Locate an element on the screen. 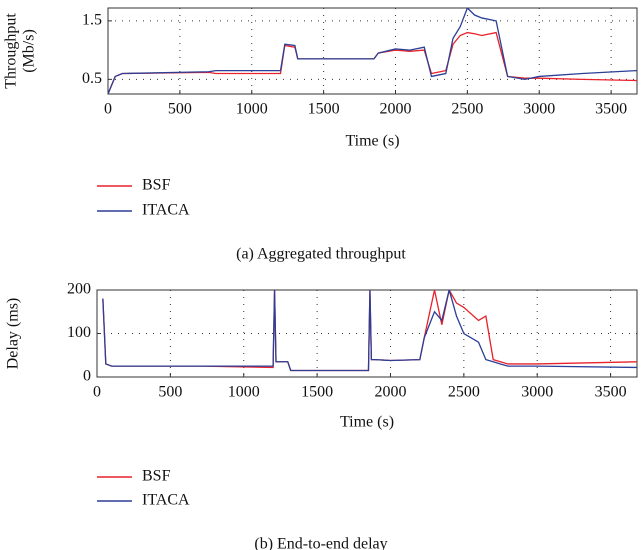 This screenshot has height=550, width=643. caption: (b) End-to-end delay is located at coordinates (320, 543).